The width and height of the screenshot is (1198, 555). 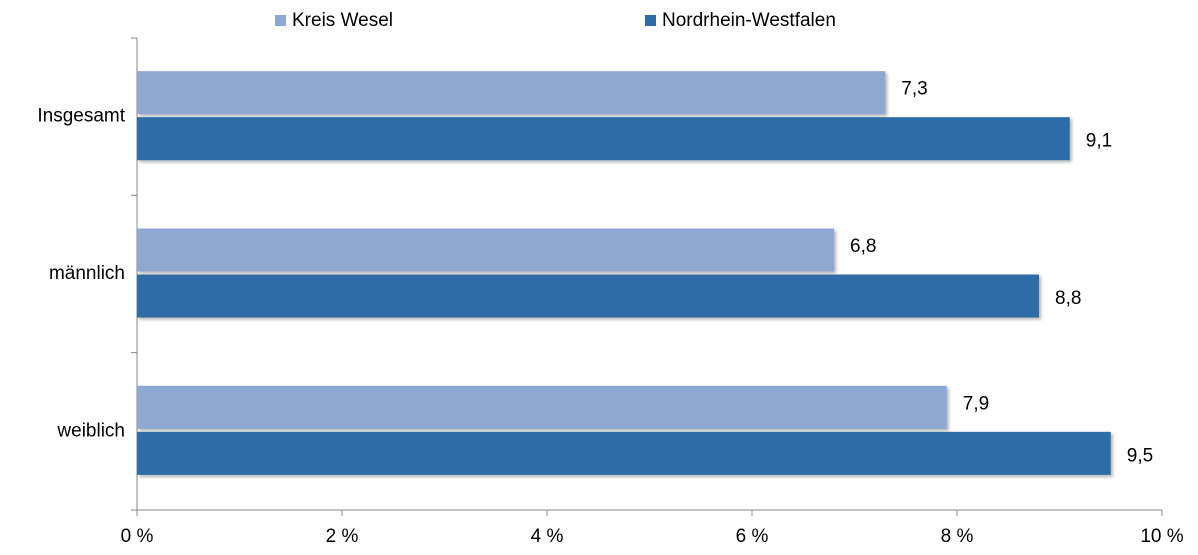 I want to click on value-label: 7,9, so click(x=976, y=403).